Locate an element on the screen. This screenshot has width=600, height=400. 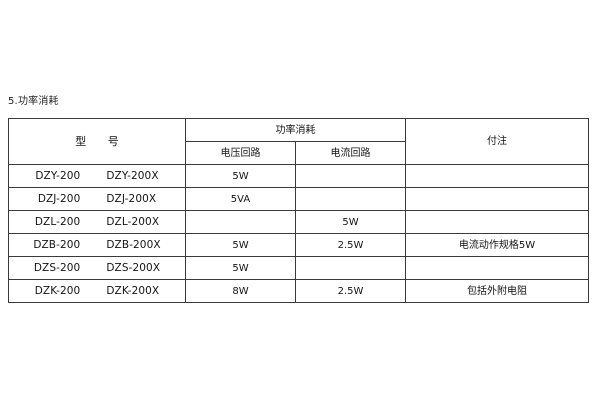
cell-model: DZS-200 DZS-200X is located at coordinates (97, 268).